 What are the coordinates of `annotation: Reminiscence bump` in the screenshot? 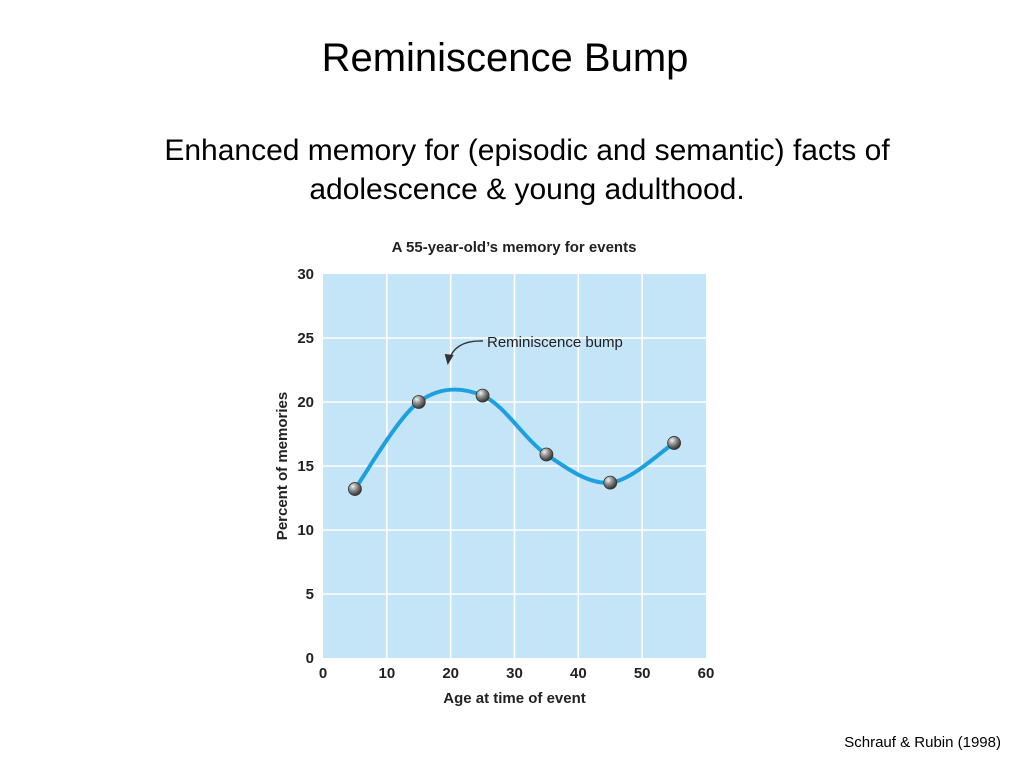 It's located at (533, 349).